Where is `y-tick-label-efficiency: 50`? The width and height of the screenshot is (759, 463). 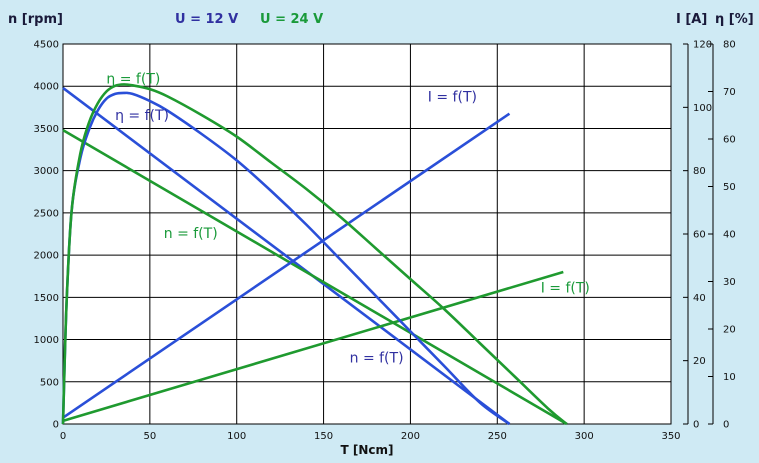 y-tick-label-efficiency: 50 is located at coordinates (729, 187).